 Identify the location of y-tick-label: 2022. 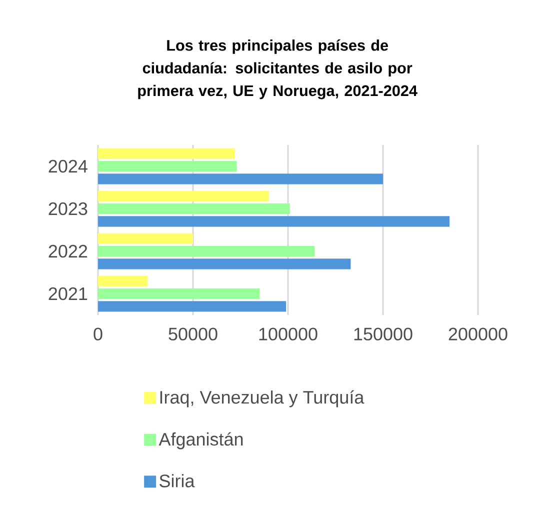
(68, 251).